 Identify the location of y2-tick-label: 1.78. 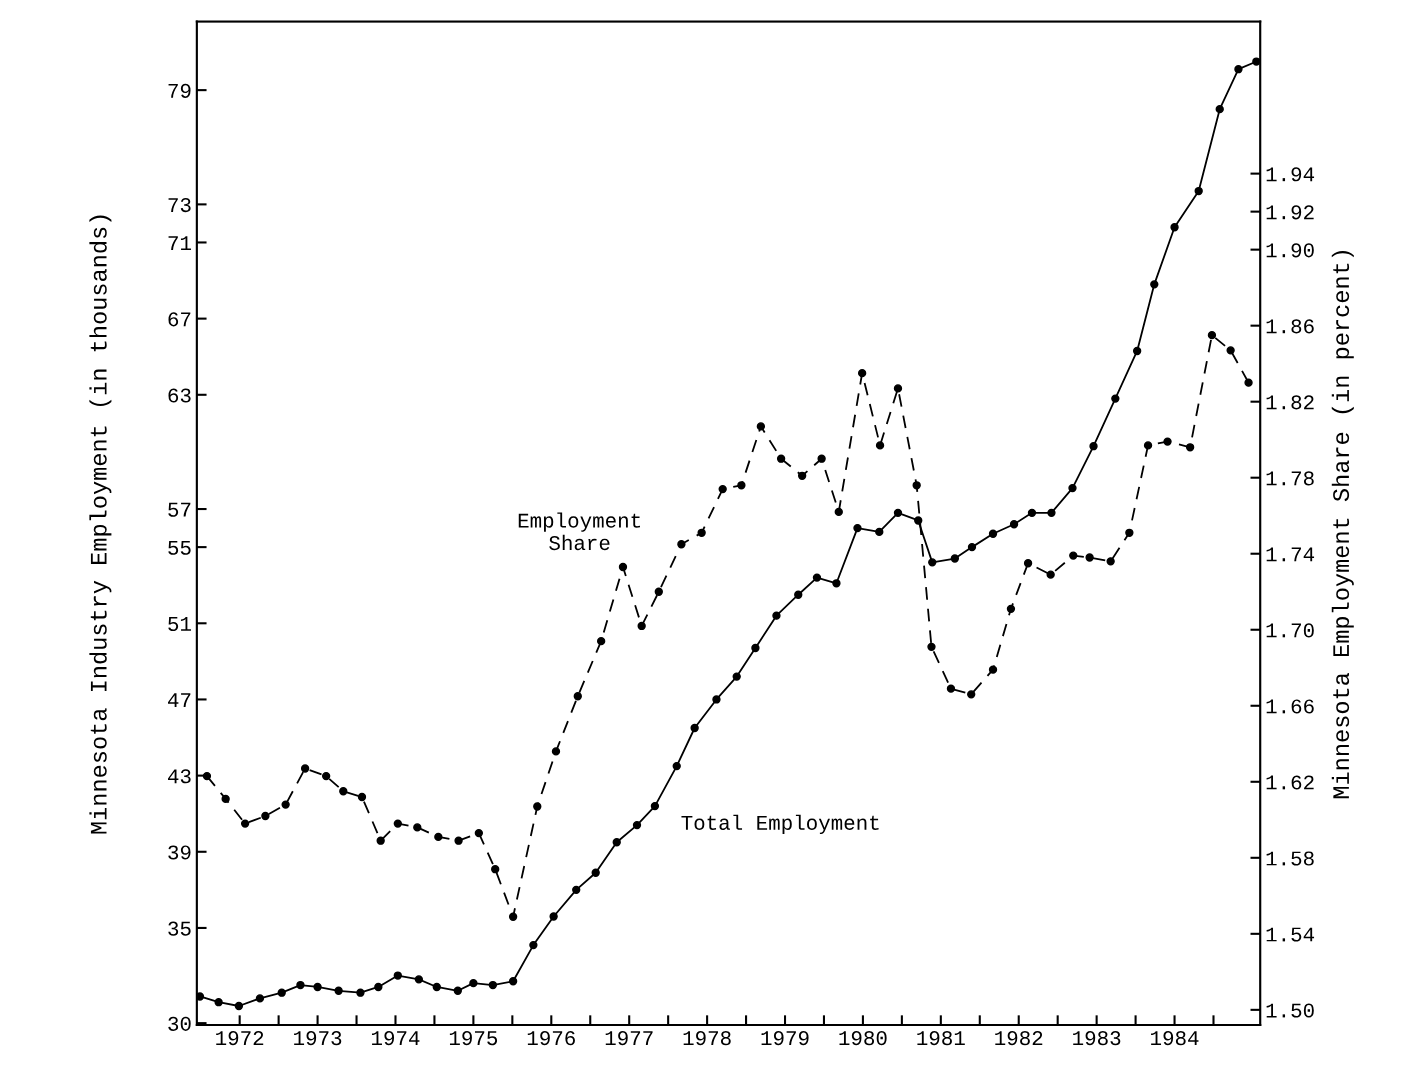
(1290, 478).